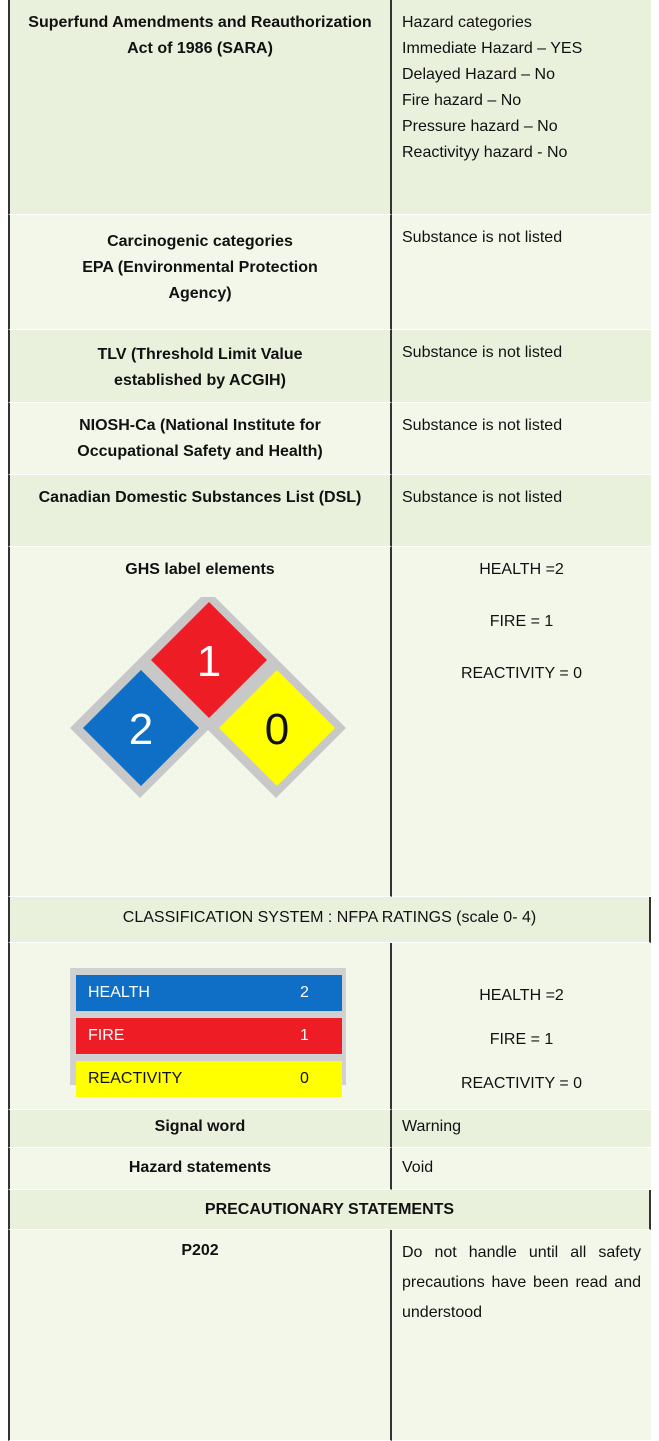 The image size is (659, 1441). Describe the element at coordinates (200, 497) in the screenshot. I see `label: Canadian Domestic Substances List (DSL)` at that location.